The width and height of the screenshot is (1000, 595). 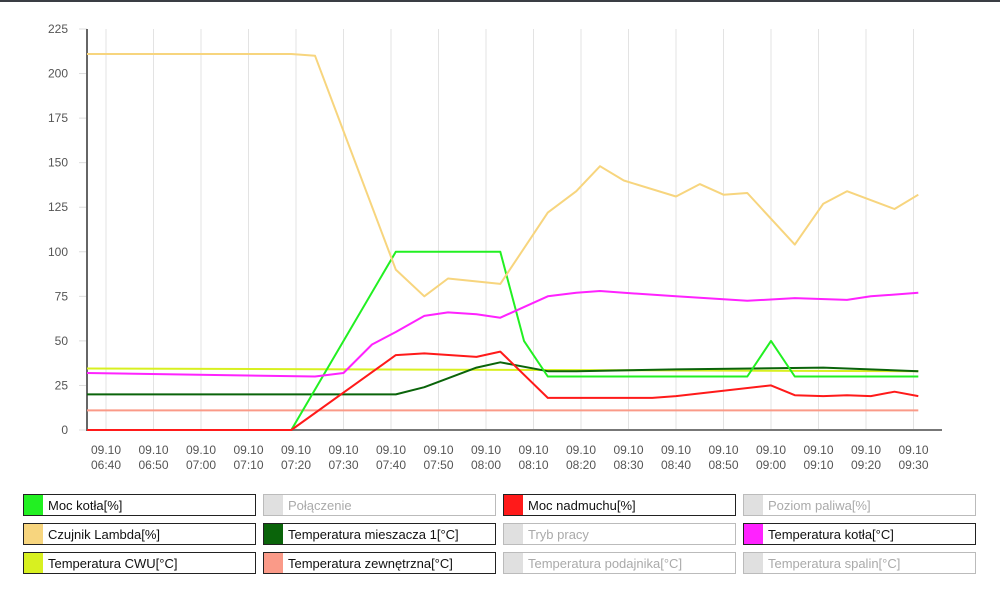 What do you see at coordinates (153, 465) in the screenshot?
I see `x-tick-time: 06:50` at bounding box center [153, 465].